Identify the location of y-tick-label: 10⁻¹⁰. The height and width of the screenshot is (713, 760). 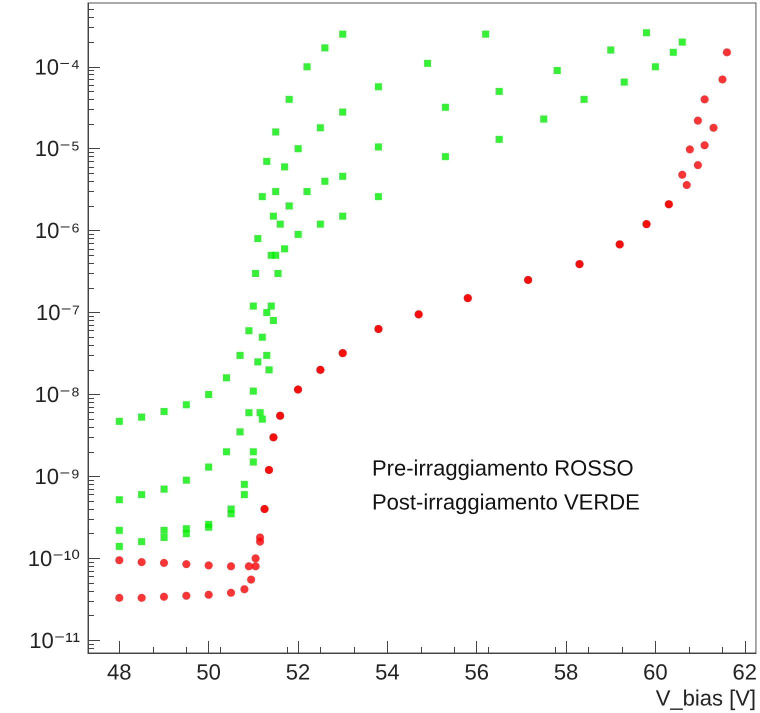
(54, 558).